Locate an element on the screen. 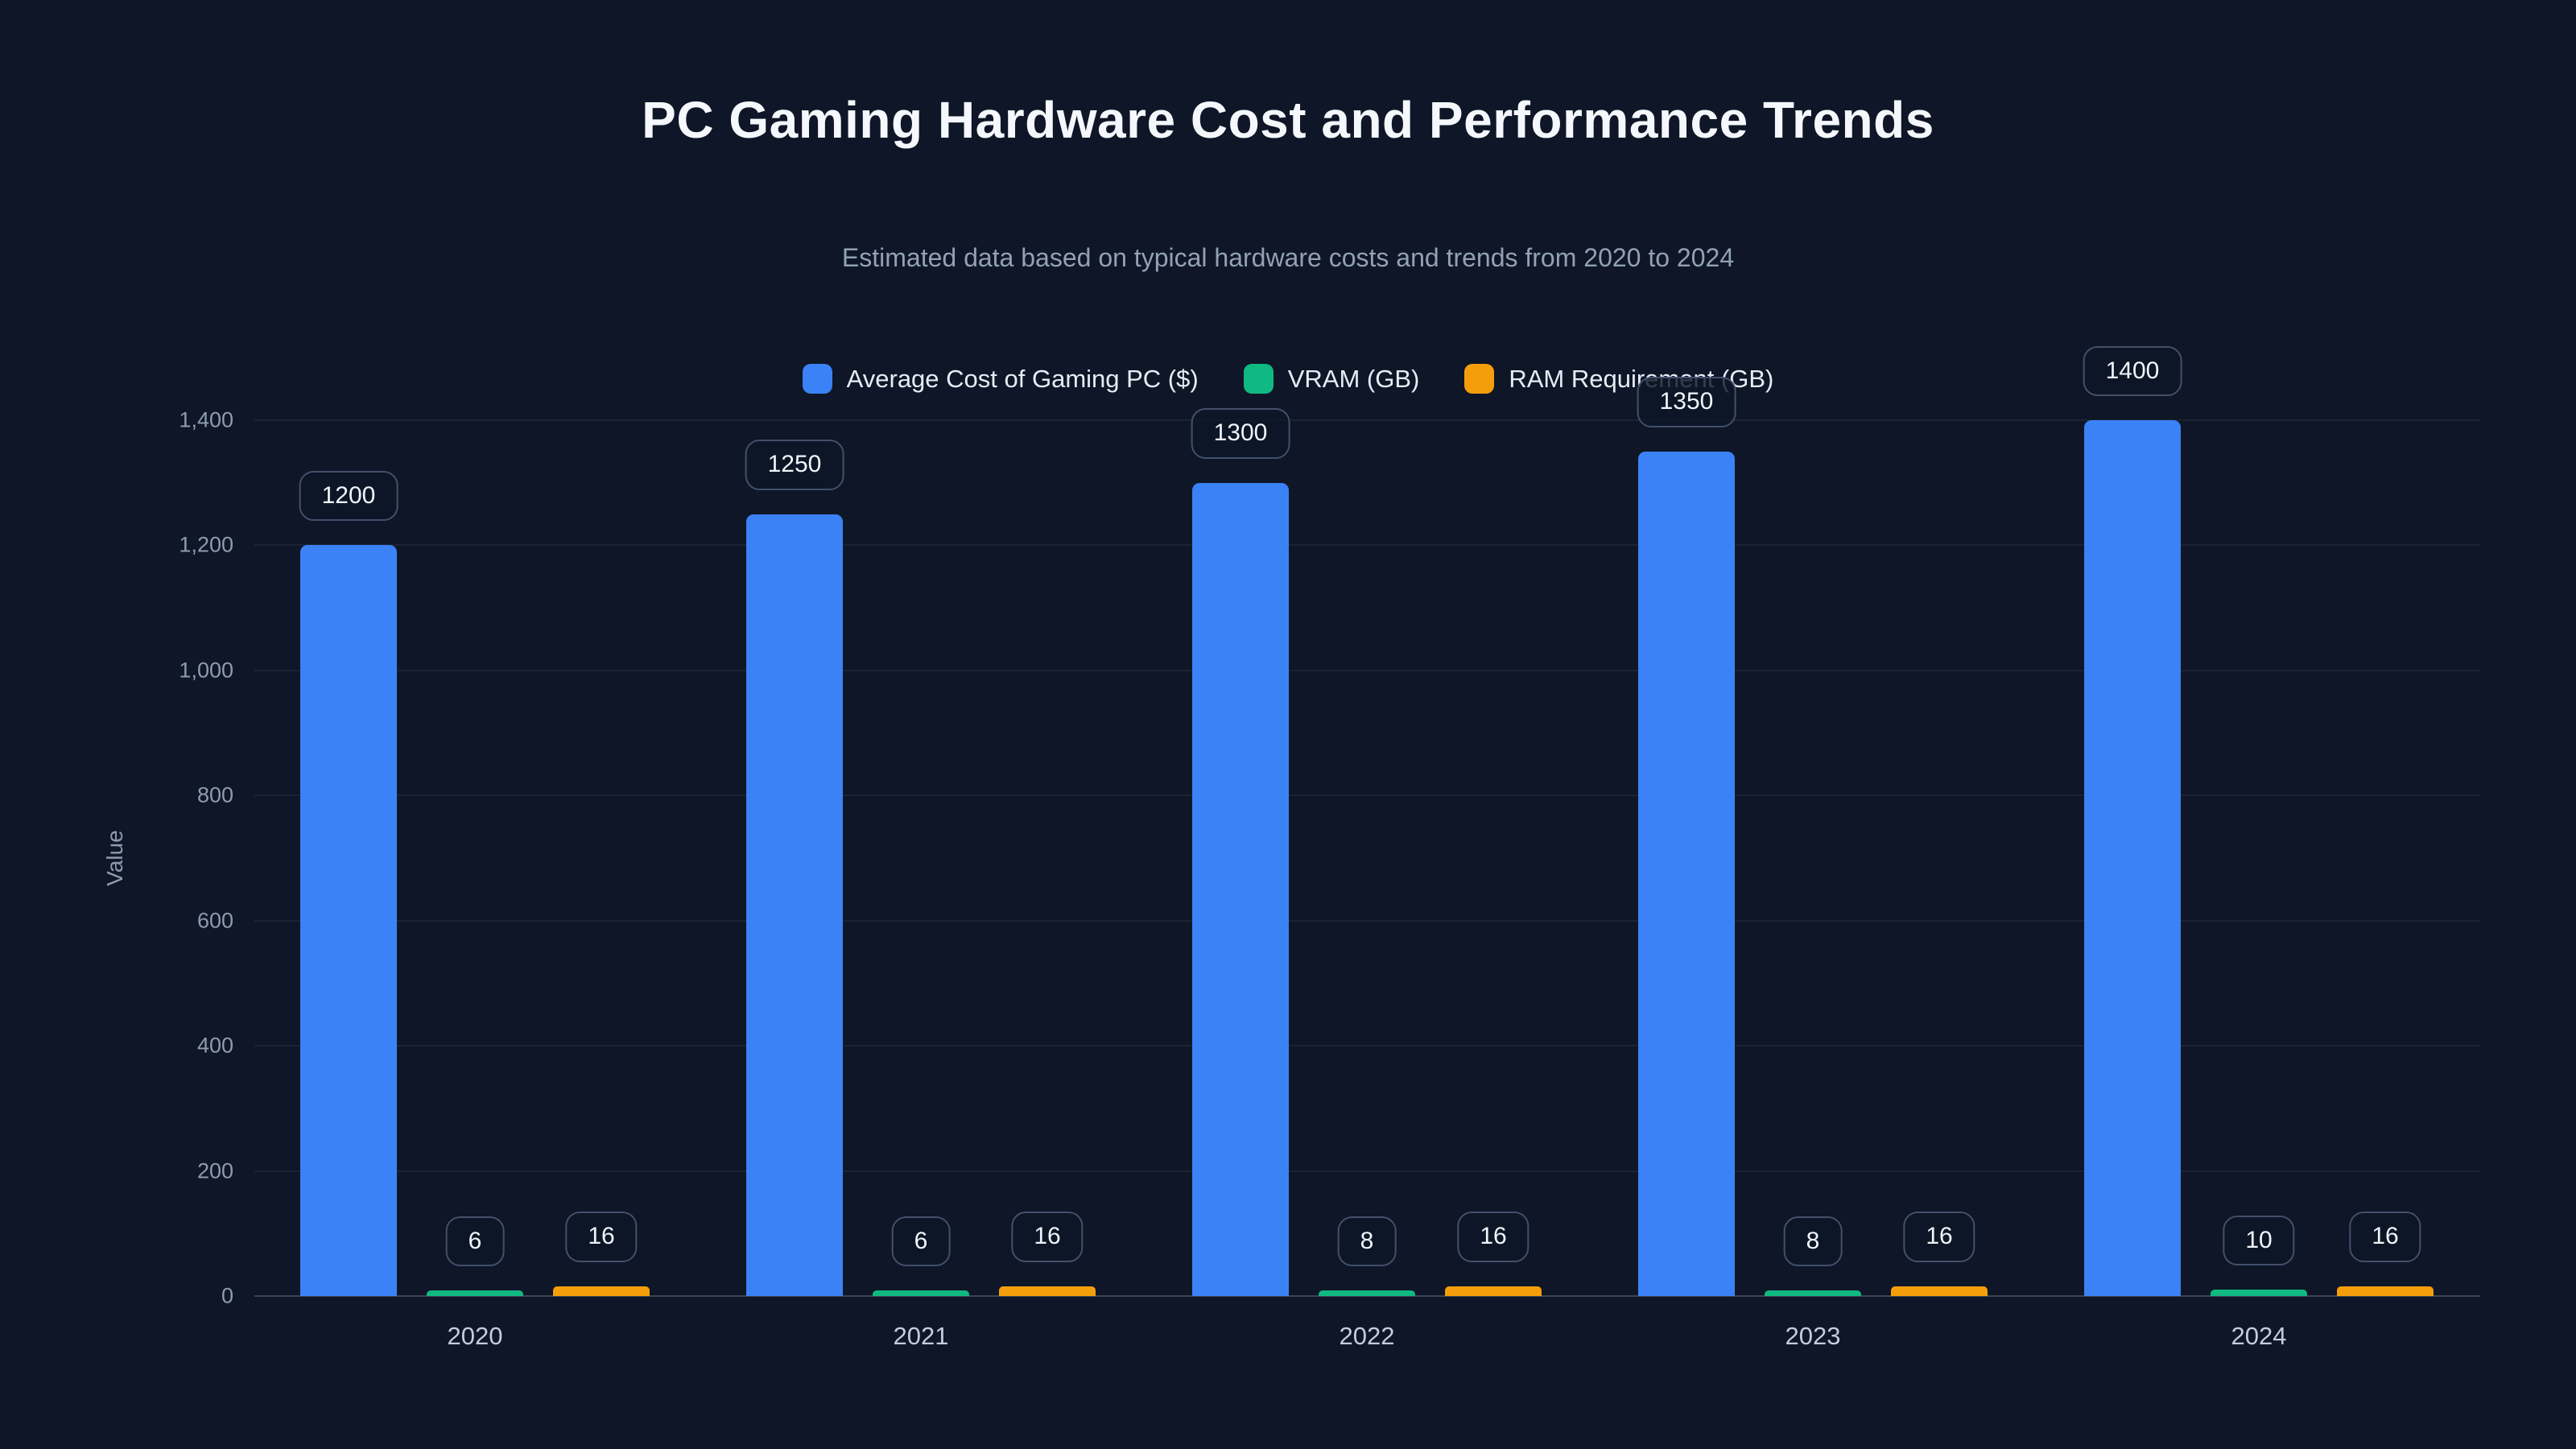  bar-vram-gb-2024 is located at coordinates (2259, 1293).